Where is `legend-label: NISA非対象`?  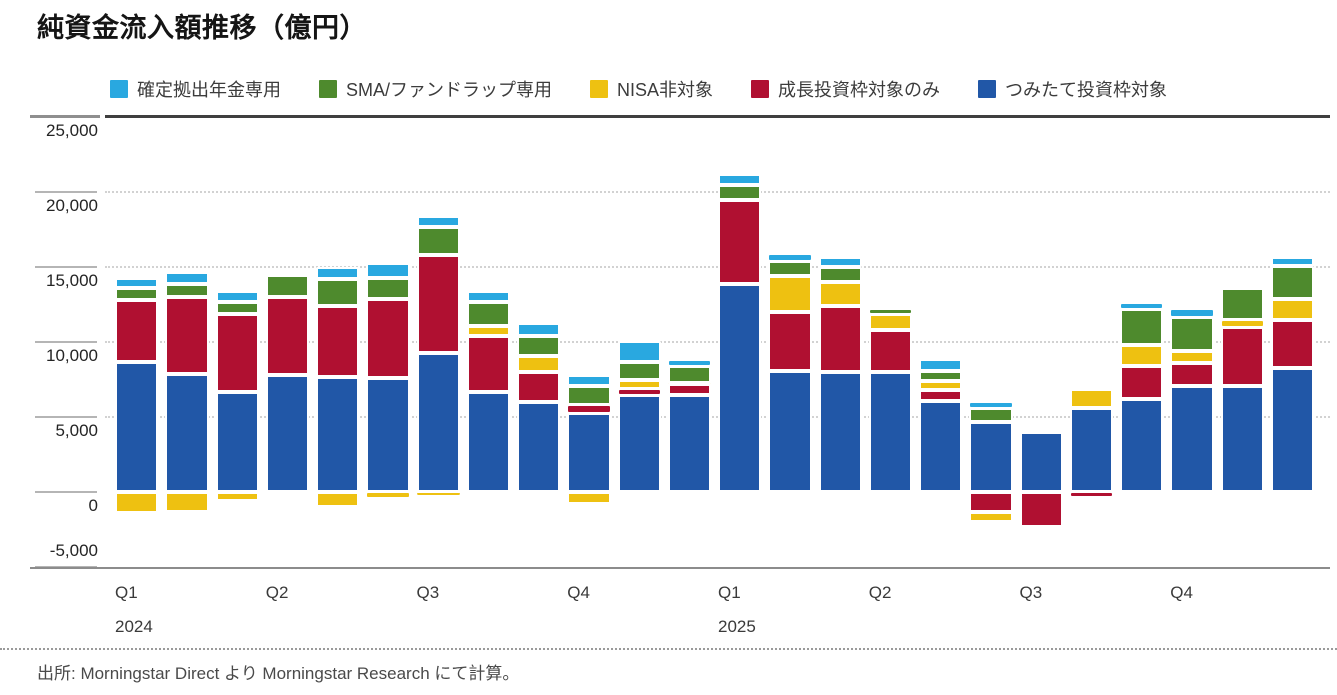 legend-label: NISA非対象 is located at coordinates (665, 90).